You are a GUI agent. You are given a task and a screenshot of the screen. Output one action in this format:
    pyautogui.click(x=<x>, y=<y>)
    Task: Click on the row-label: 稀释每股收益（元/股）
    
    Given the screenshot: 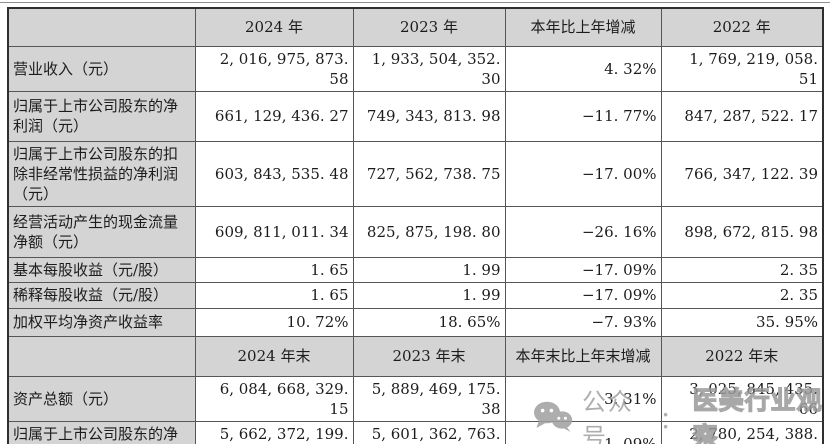 What is the action you would take?
    pyautogui.click(x=101, y=295)
    